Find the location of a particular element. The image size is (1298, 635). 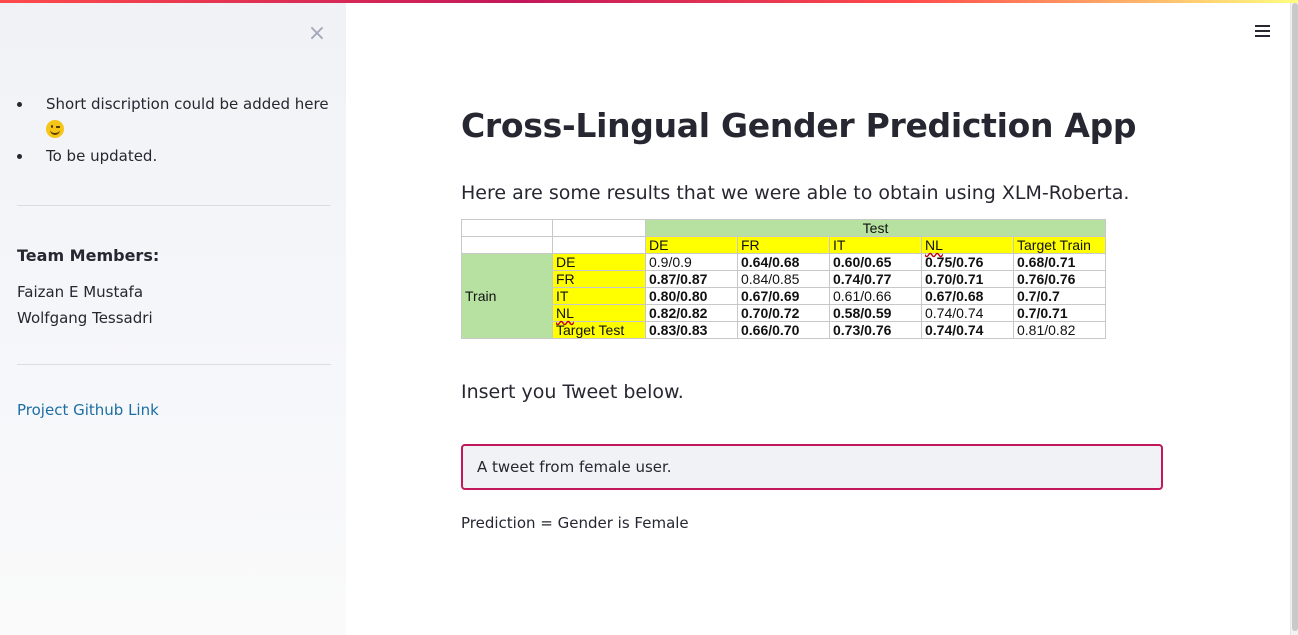

github-link: Project Github Link is located at coordinates (88, 410).